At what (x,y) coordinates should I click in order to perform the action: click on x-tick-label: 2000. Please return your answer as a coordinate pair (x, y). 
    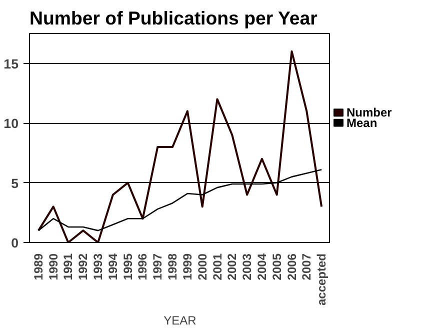
    Looking at the image, I should click on (202, 266).